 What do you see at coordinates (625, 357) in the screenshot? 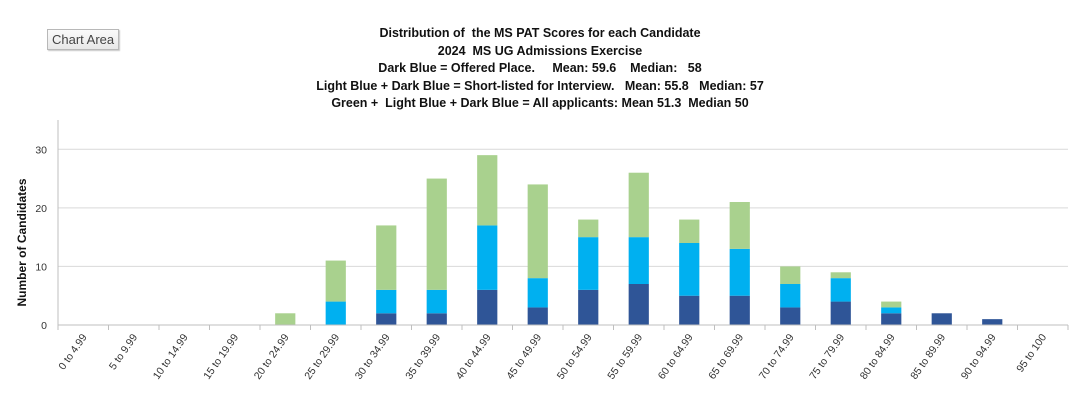
I see `x-tick-label: 55 to 59.99` at bounding box center [625, 357].